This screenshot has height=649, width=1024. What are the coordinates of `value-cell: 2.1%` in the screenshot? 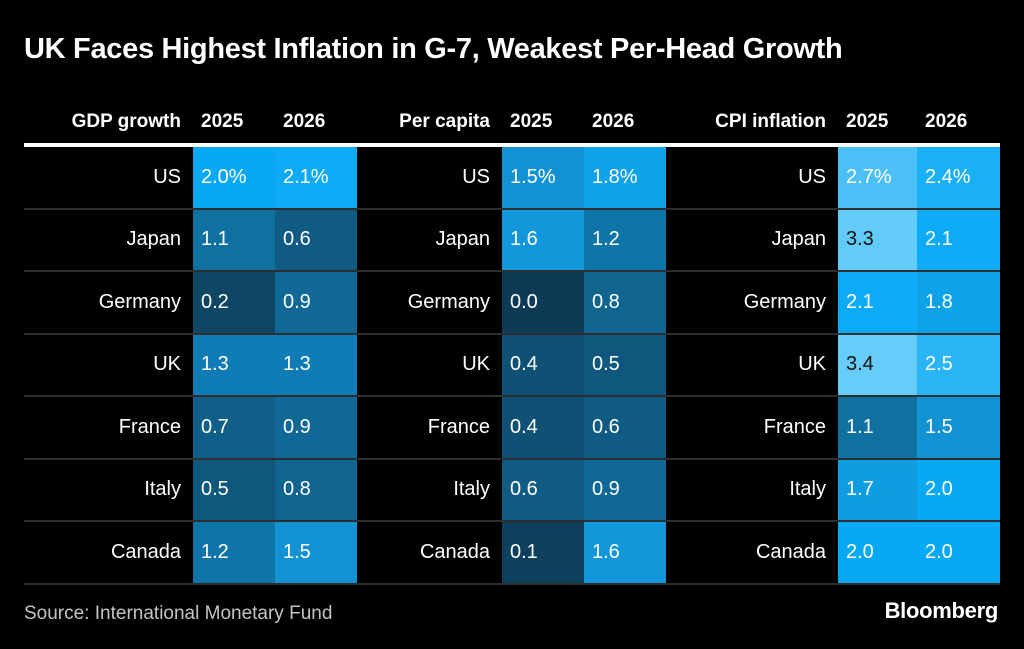 It's located at (316, 178).